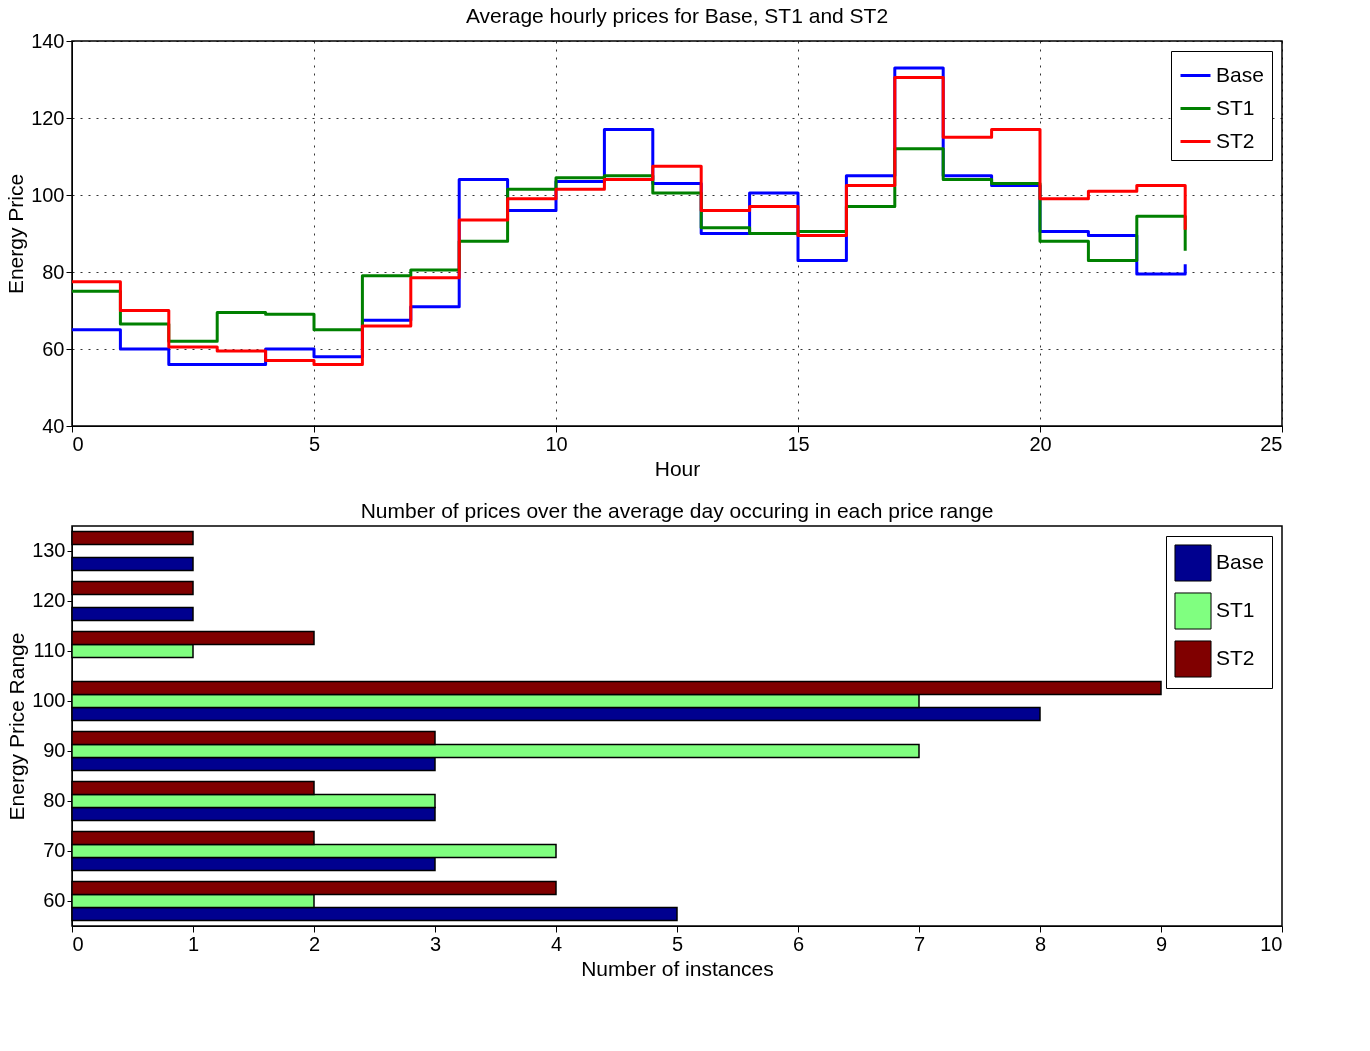 The width and height of the screenshot is (1370, 1051). Describe the element at coordinates (54, 750) in the screenshot. I see `y-tick-label: 90` at that location.